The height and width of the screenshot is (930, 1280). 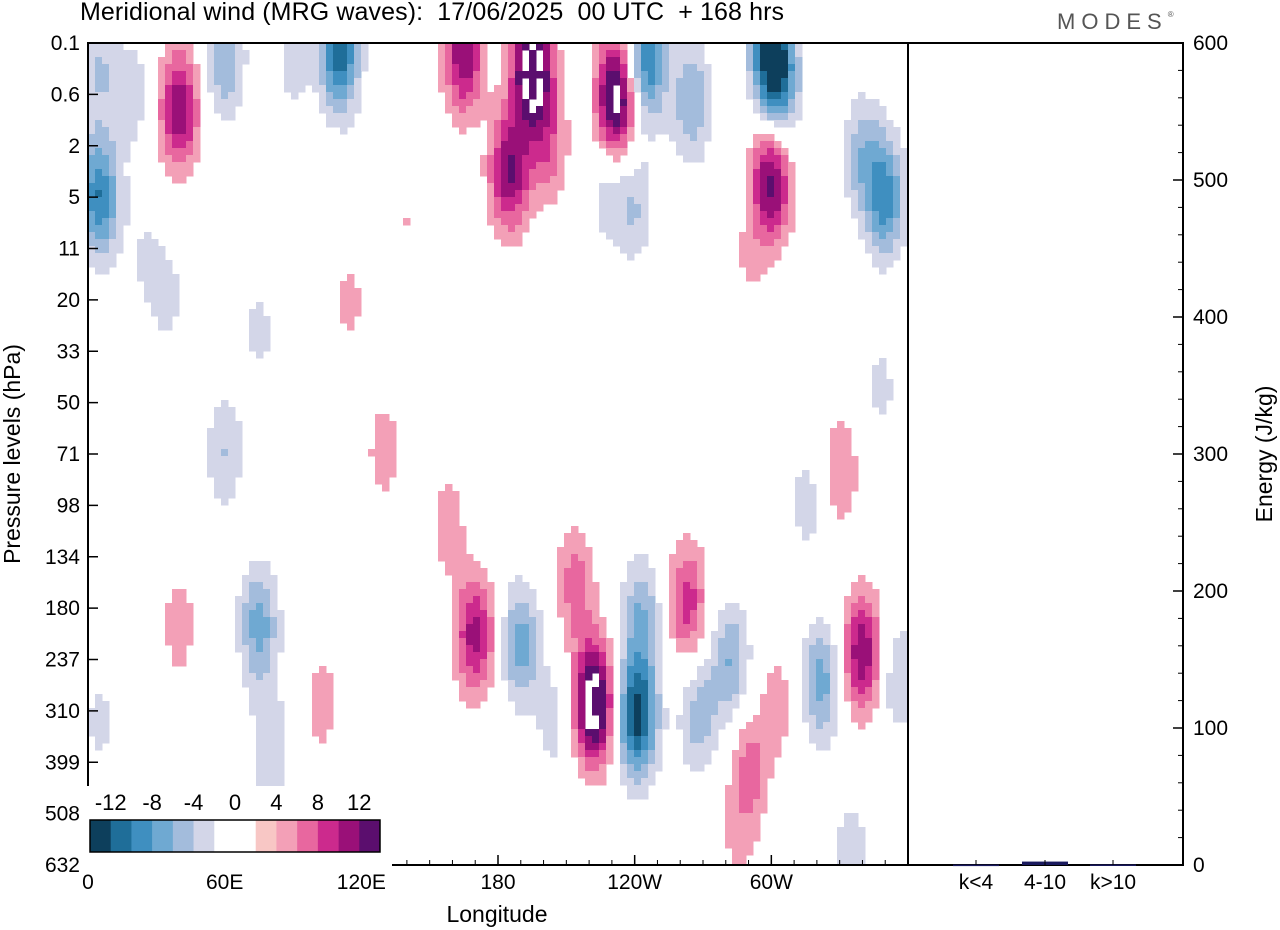 What do you see at coordinates (62, 814) in the screenshot?
I see `y-tick-label: 508` at bounding box center [62, 814].